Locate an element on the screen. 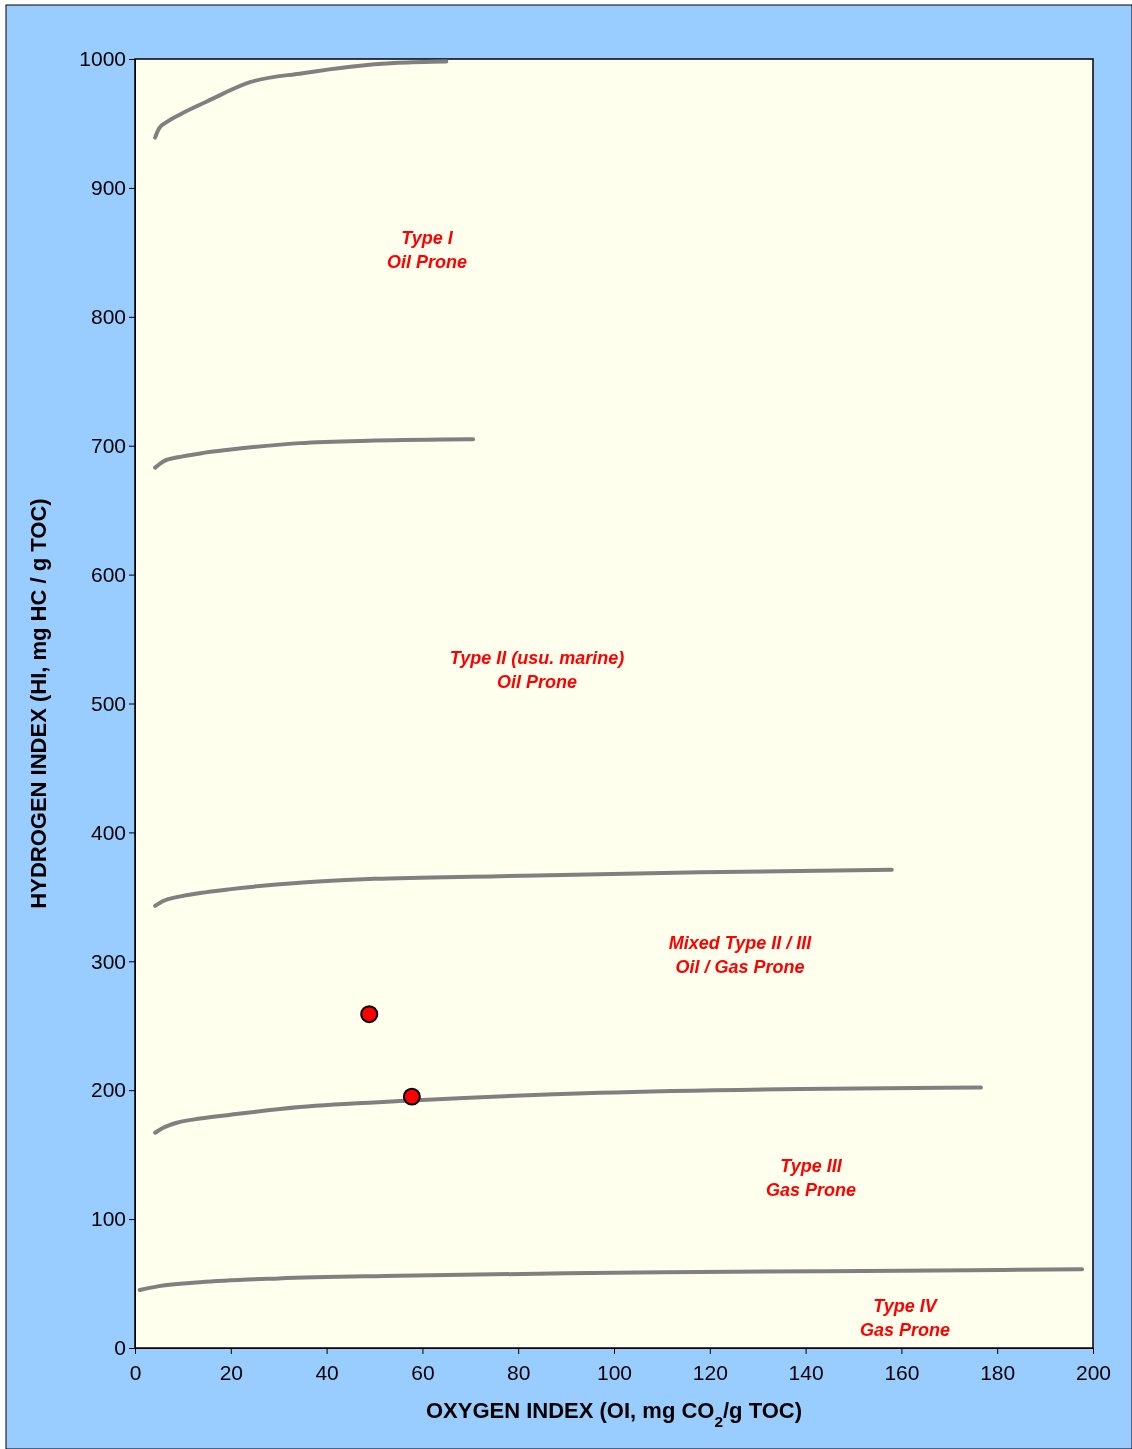 This screenshot has width=1132, height=1449. y-tick-label: 400 is located at coordinates (108, 832).